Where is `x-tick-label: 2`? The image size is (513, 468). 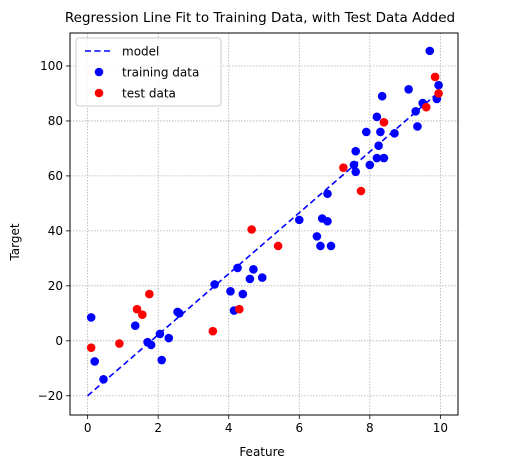 x-tick-label: 2 is located at coordinates (158, 428).